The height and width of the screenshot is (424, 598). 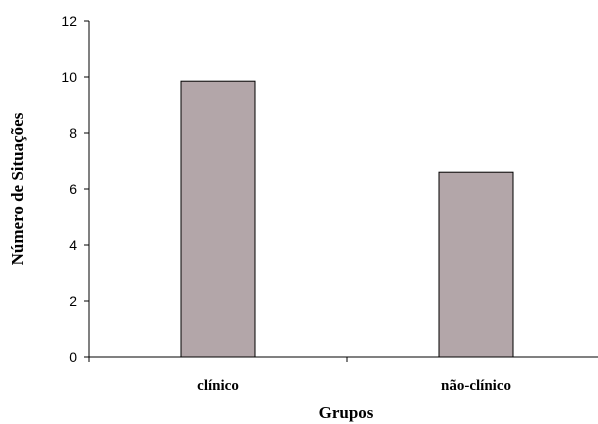 I want to click on y-tick-label: 12, so click(x=69, y=21).